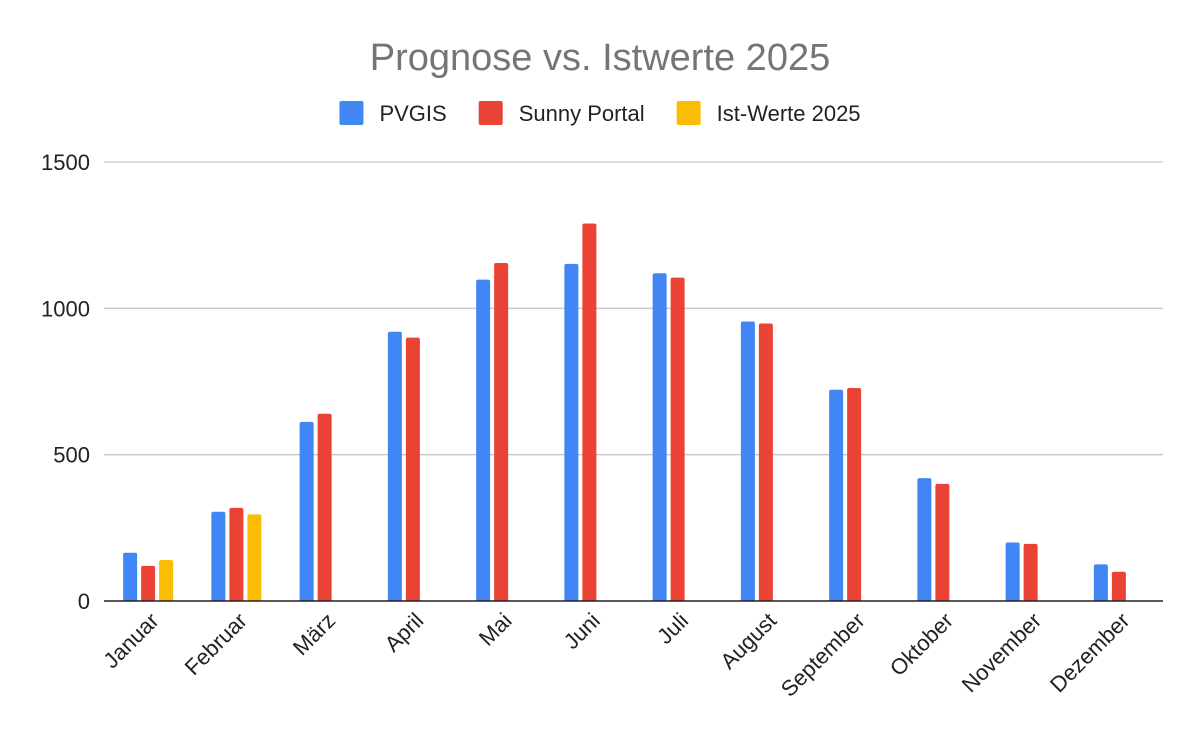 Image resolution: width=1200 pixels, height=742 pixels. What do you see at coordinates (351, 113) in the screenshot?
I see `legend-swatch-pvgis` at bounding box center [351, 113].